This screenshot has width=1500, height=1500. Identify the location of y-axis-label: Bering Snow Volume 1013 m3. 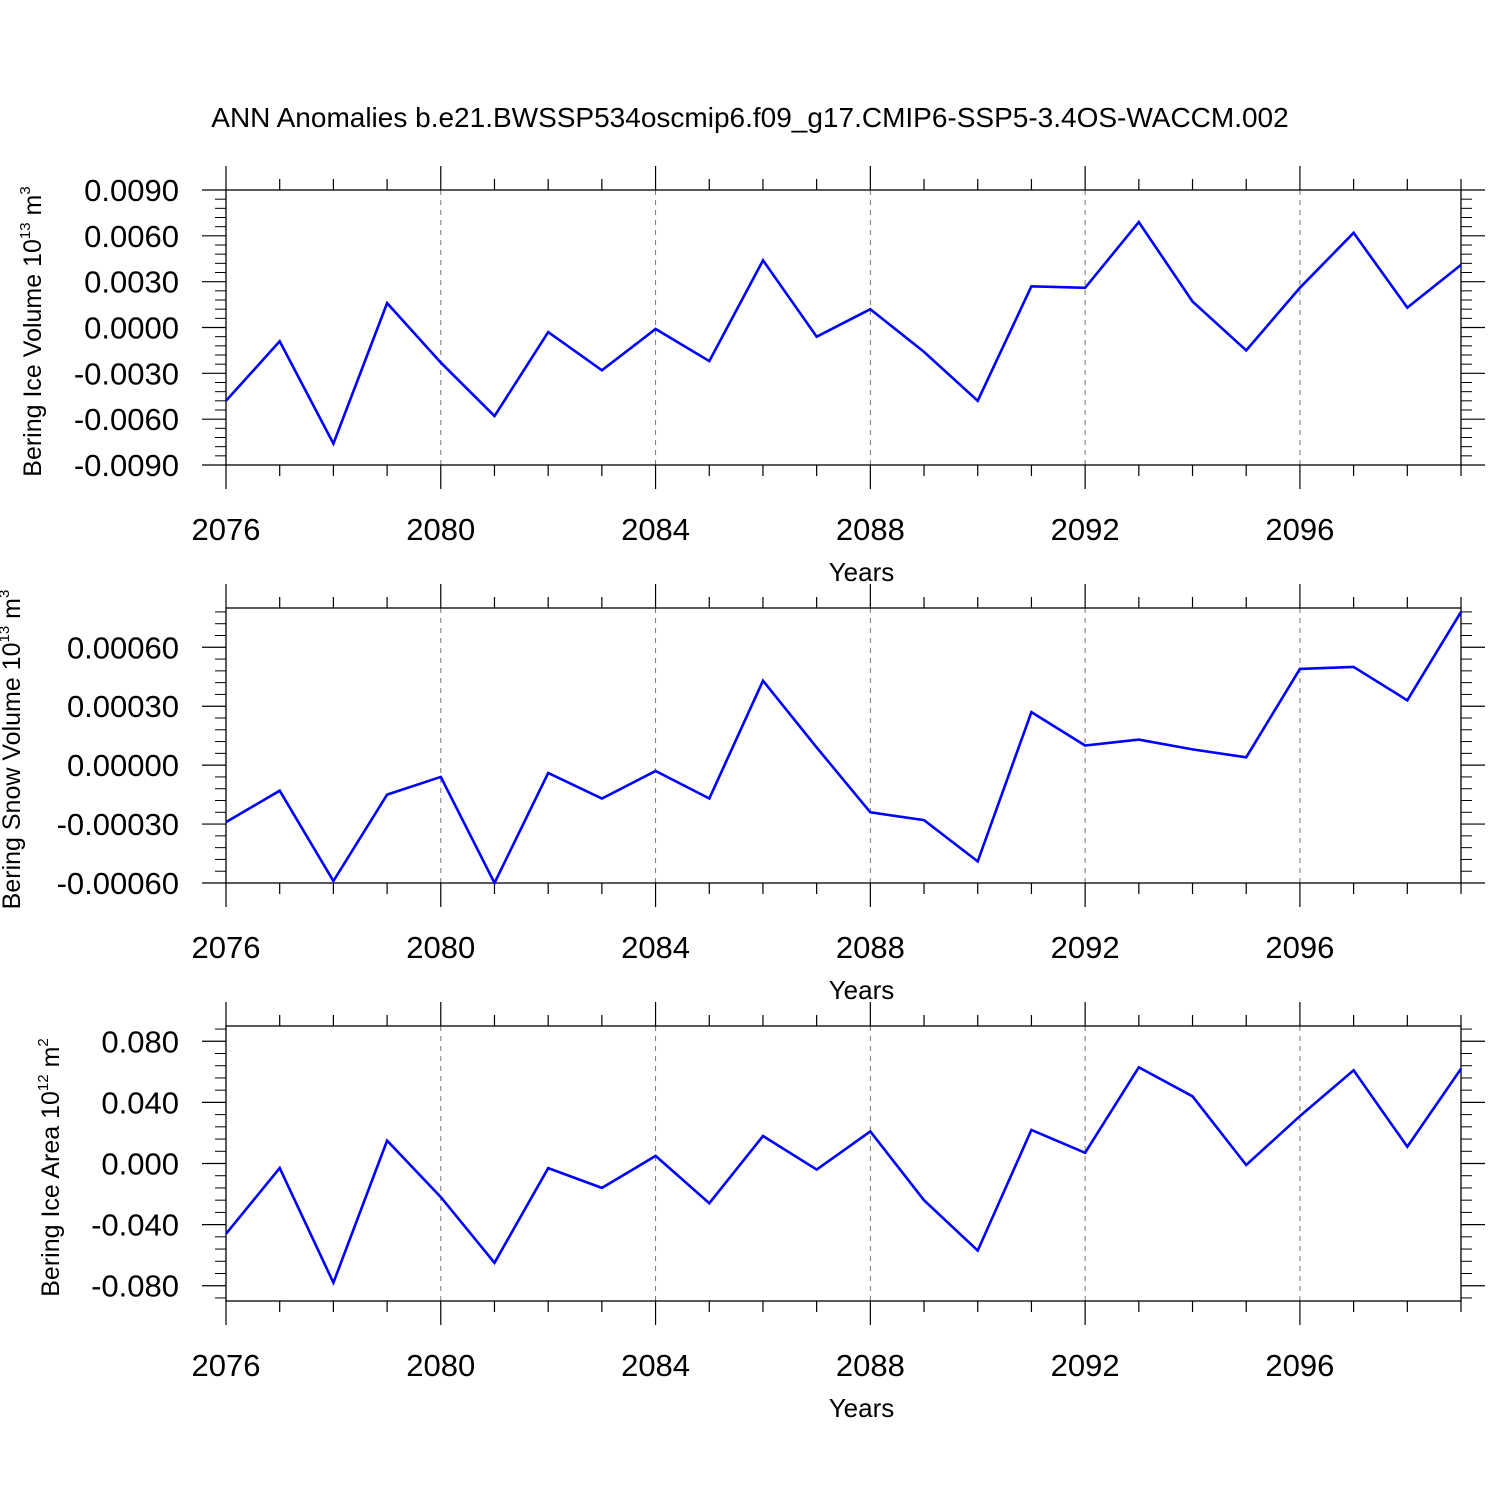
(13, 750).